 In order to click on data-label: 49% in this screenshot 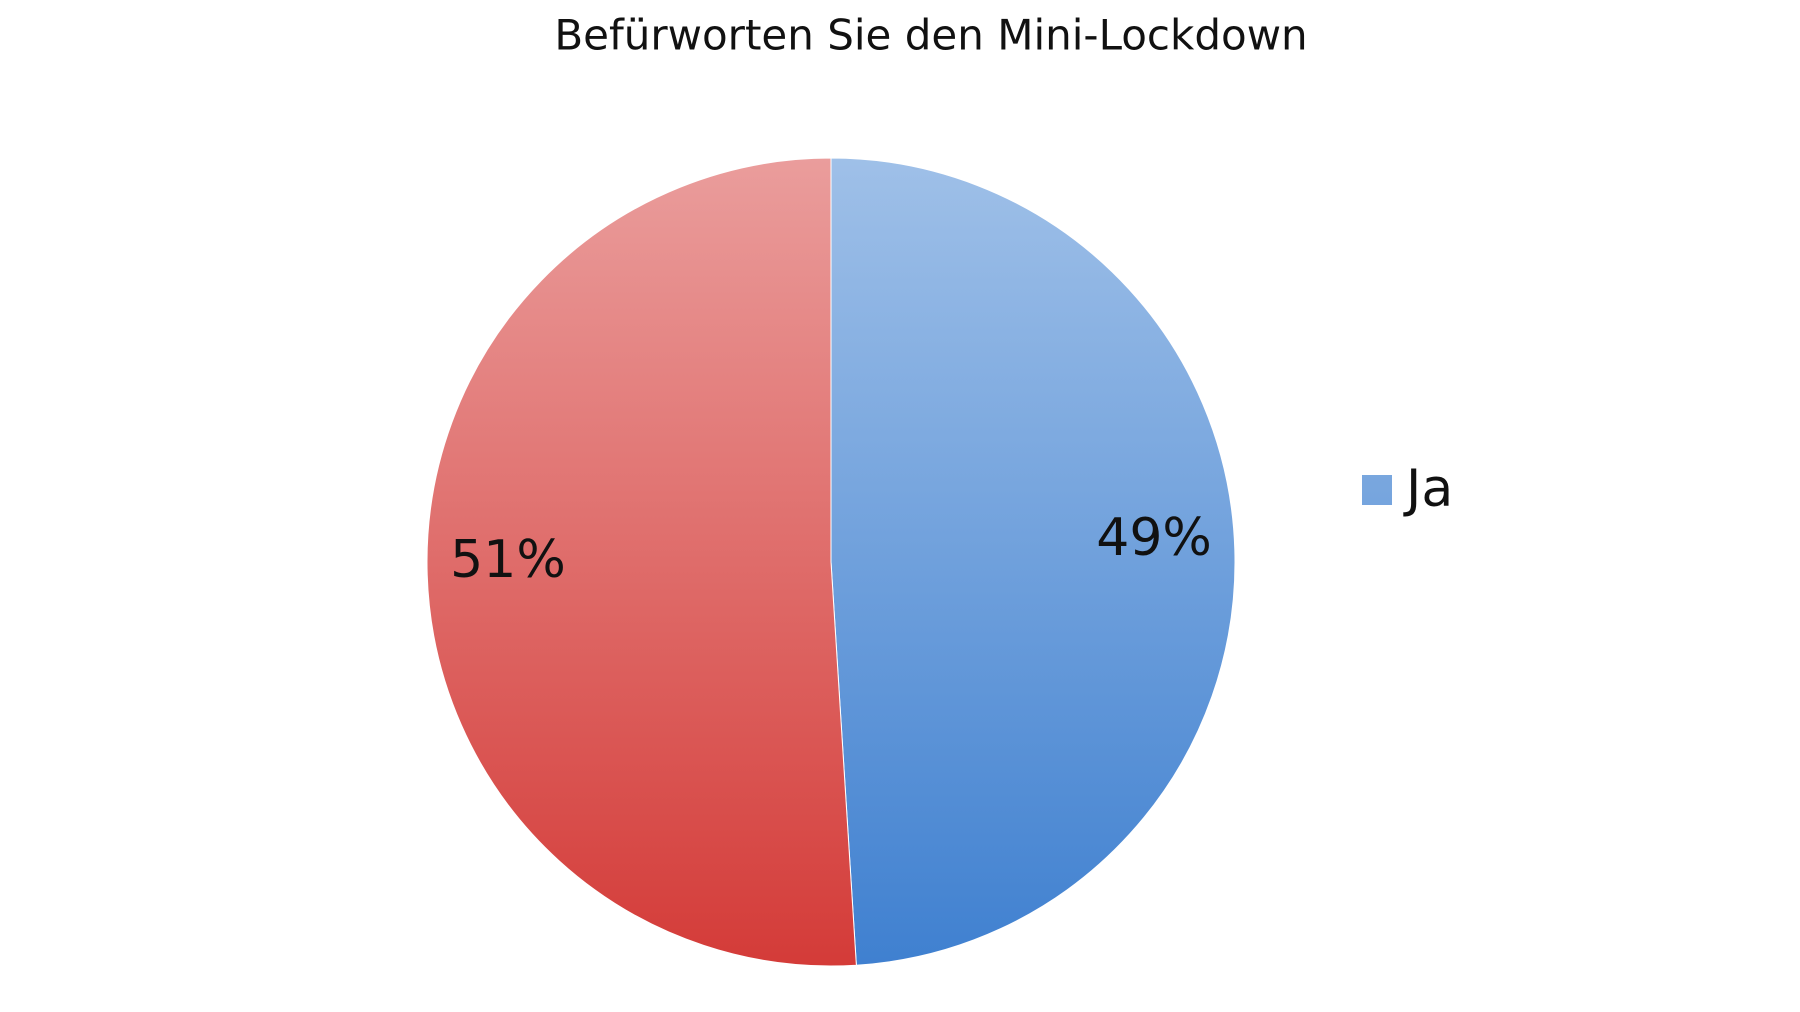, I will do `click(1154, 538)`.